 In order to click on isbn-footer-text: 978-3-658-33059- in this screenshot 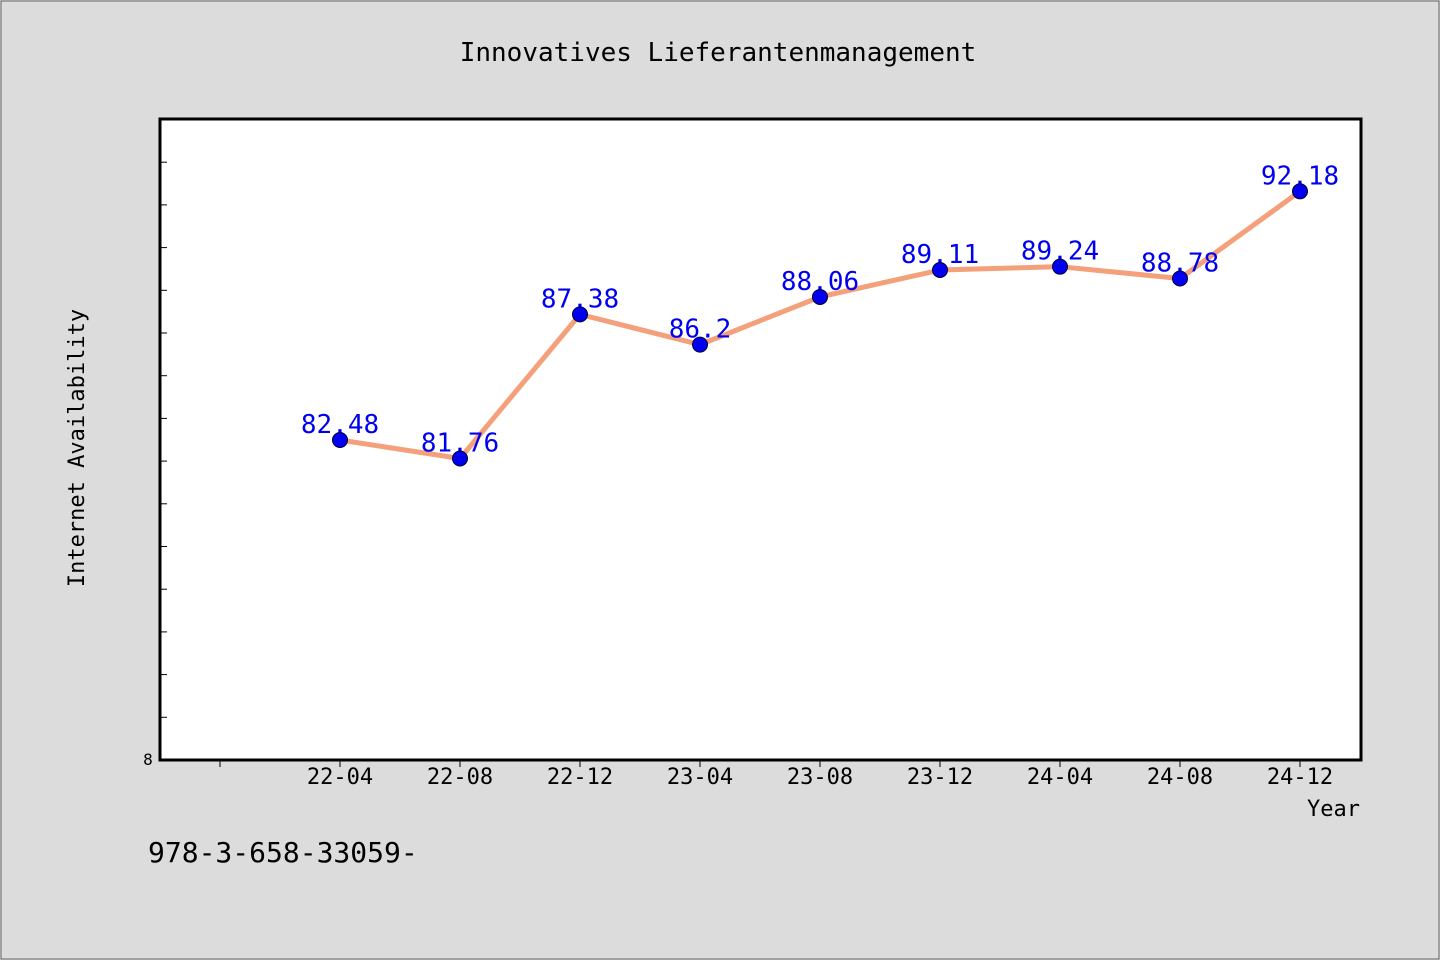, I will do `click(283, 852)`.